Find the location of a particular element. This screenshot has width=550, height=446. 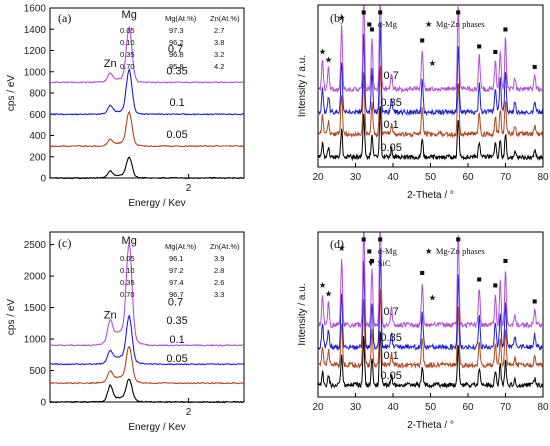

y-tick-label: 1500 is located at coordinates (35, 308).